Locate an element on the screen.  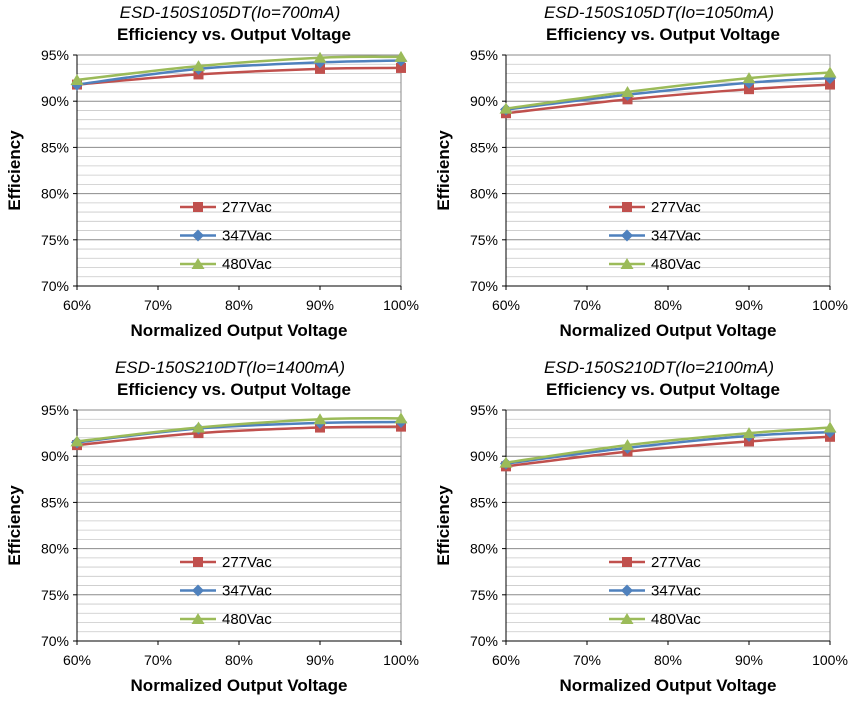
chart-title: ESD-150S105DT(Io=700mA) is located at coordinates (230, 12).